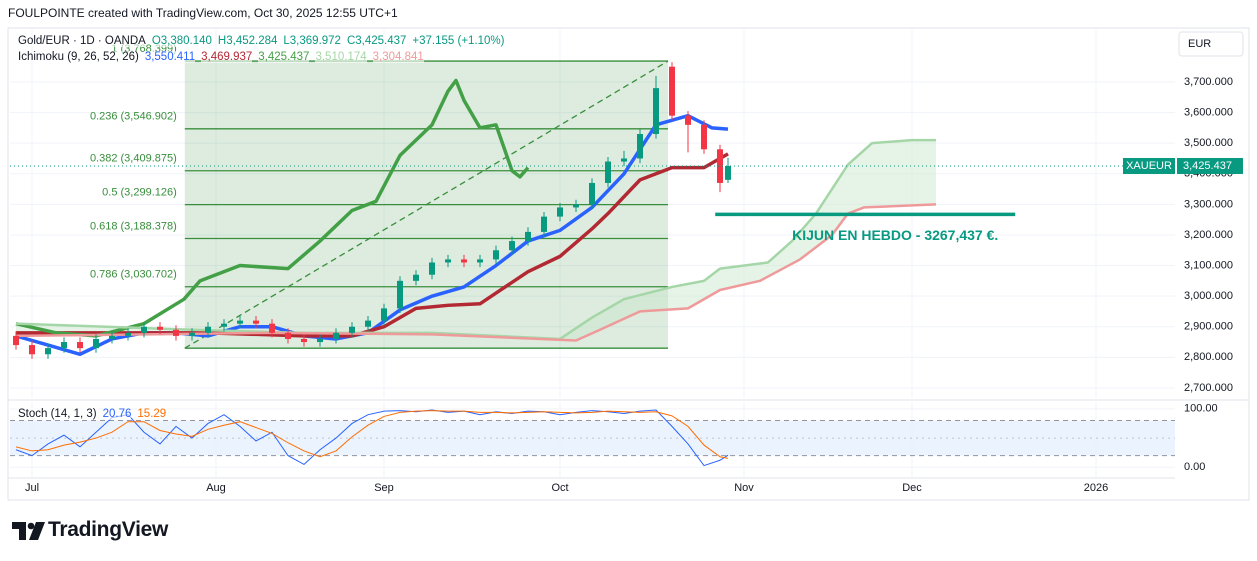  Describe the element at coordinates (170, 57) in the screenshot. I see `indicator-value: 3,550.411` at that location.